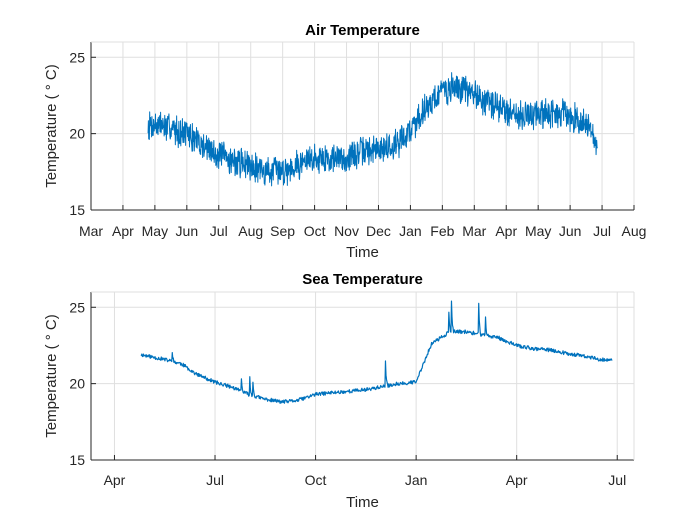  I want to click on x-tick-label: Dec, so click(378, 231).